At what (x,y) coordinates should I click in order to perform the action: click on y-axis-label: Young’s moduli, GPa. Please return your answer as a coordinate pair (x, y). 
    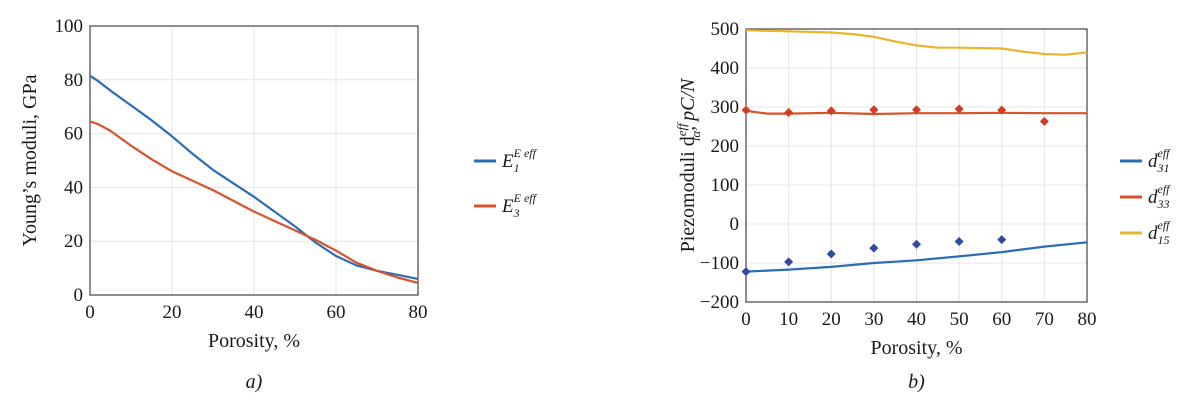
    Looking at the image, I should click on (30, 160).